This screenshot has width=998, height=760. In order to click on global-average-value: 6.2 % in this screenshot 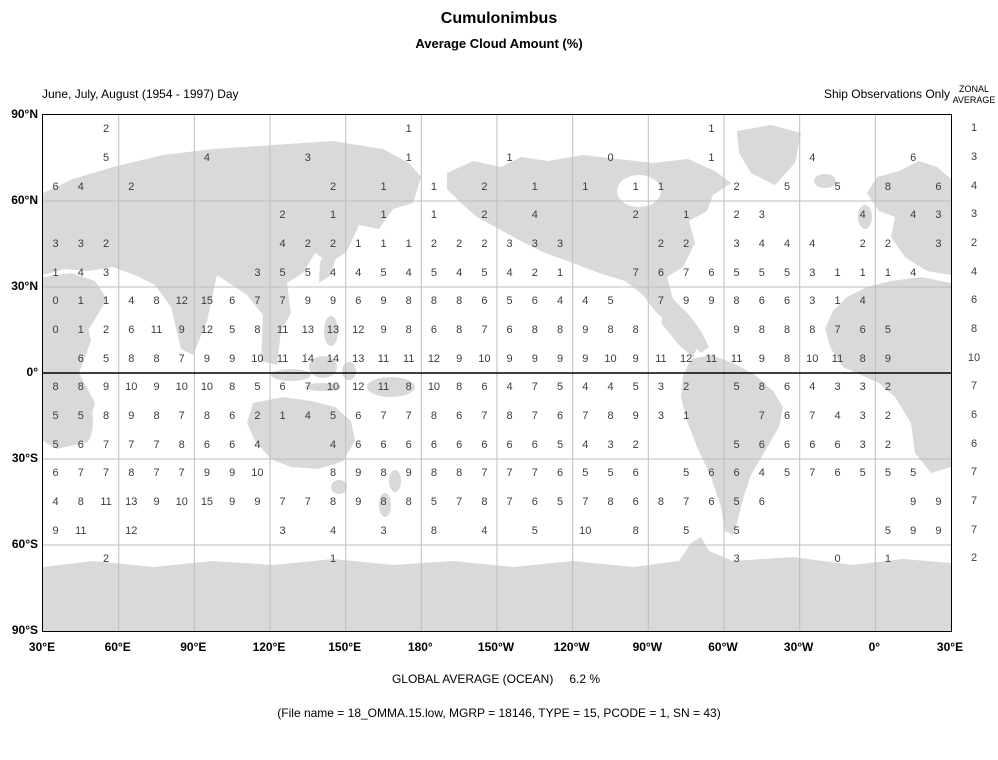, I will do `click(585, 679)`.